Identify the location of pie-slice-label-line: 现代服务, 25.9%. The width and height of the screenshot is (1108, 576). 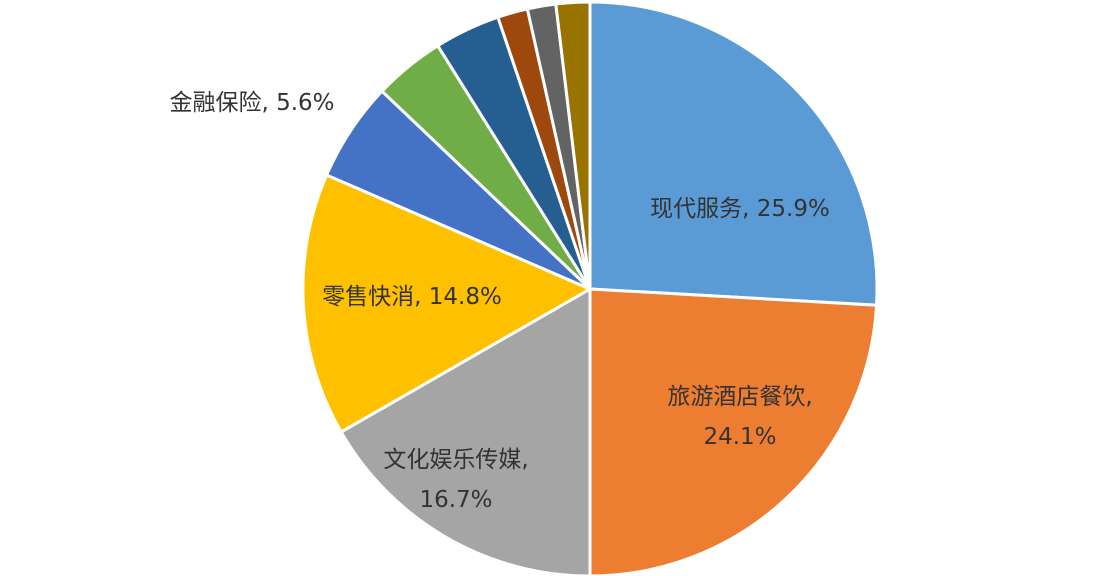
(740, 209).